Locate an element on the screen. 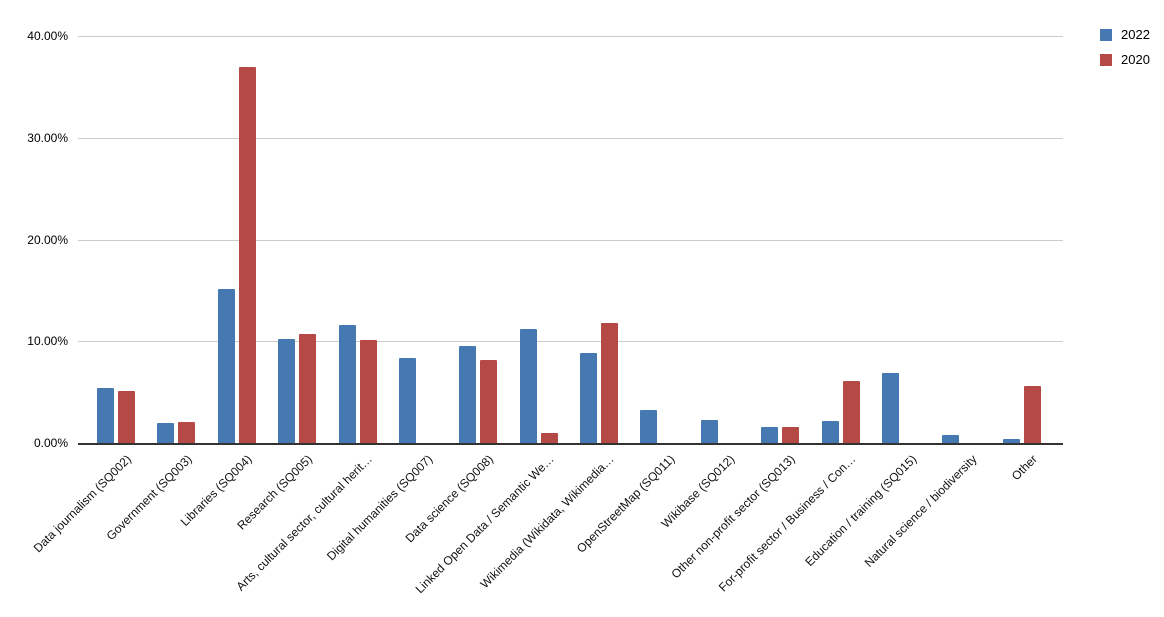  x-axis-label: Natural science / biodiversity is located at coordinates (920, 511).